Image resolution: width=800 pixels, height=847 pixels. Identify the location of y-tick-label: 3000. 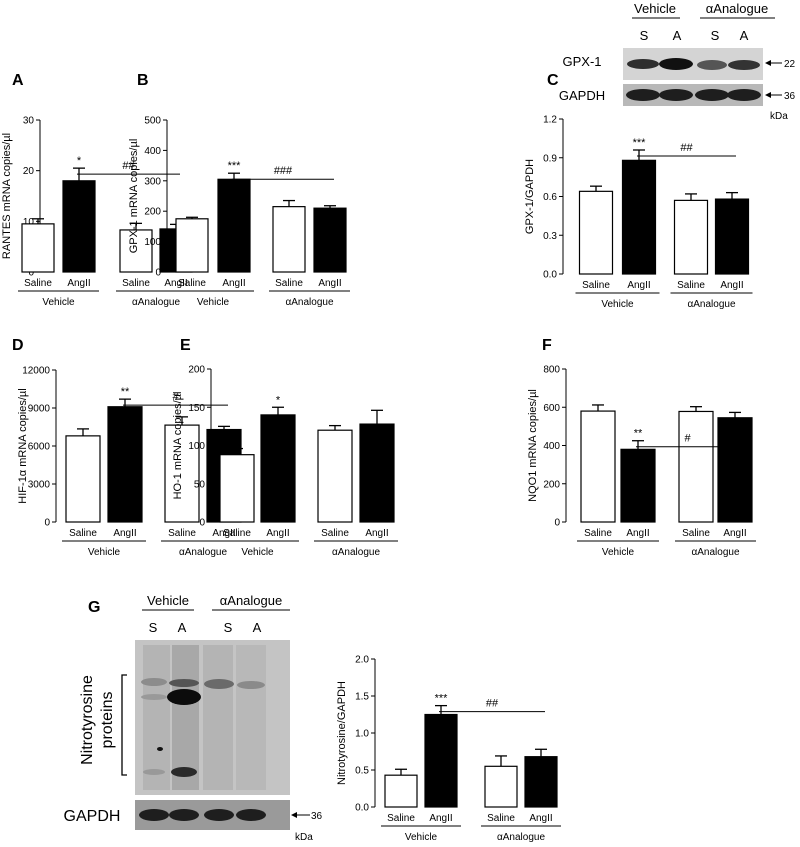
(39, 485).